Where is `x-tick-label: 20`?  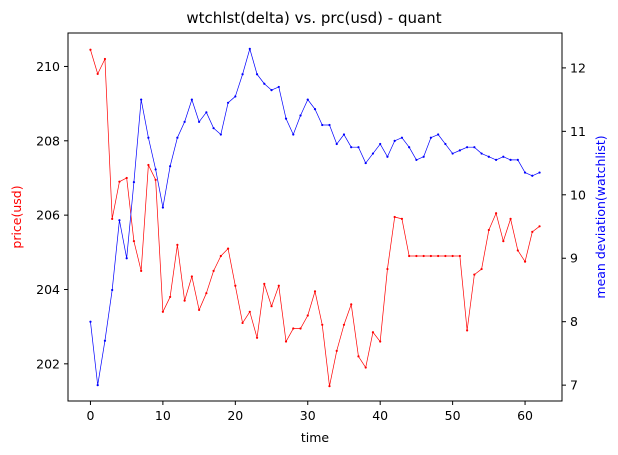
x-tick-label: 20 is located at coordinates (235, 415).